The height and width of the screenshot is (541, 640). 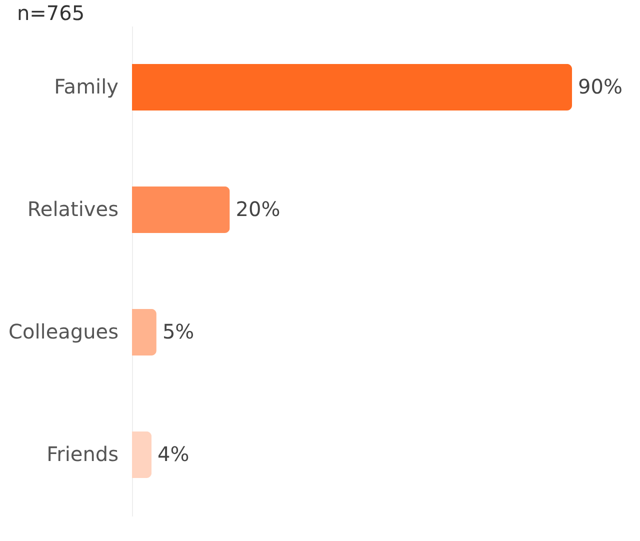 I want to click on y-tick-label: Family, so click(x=86, y=86).